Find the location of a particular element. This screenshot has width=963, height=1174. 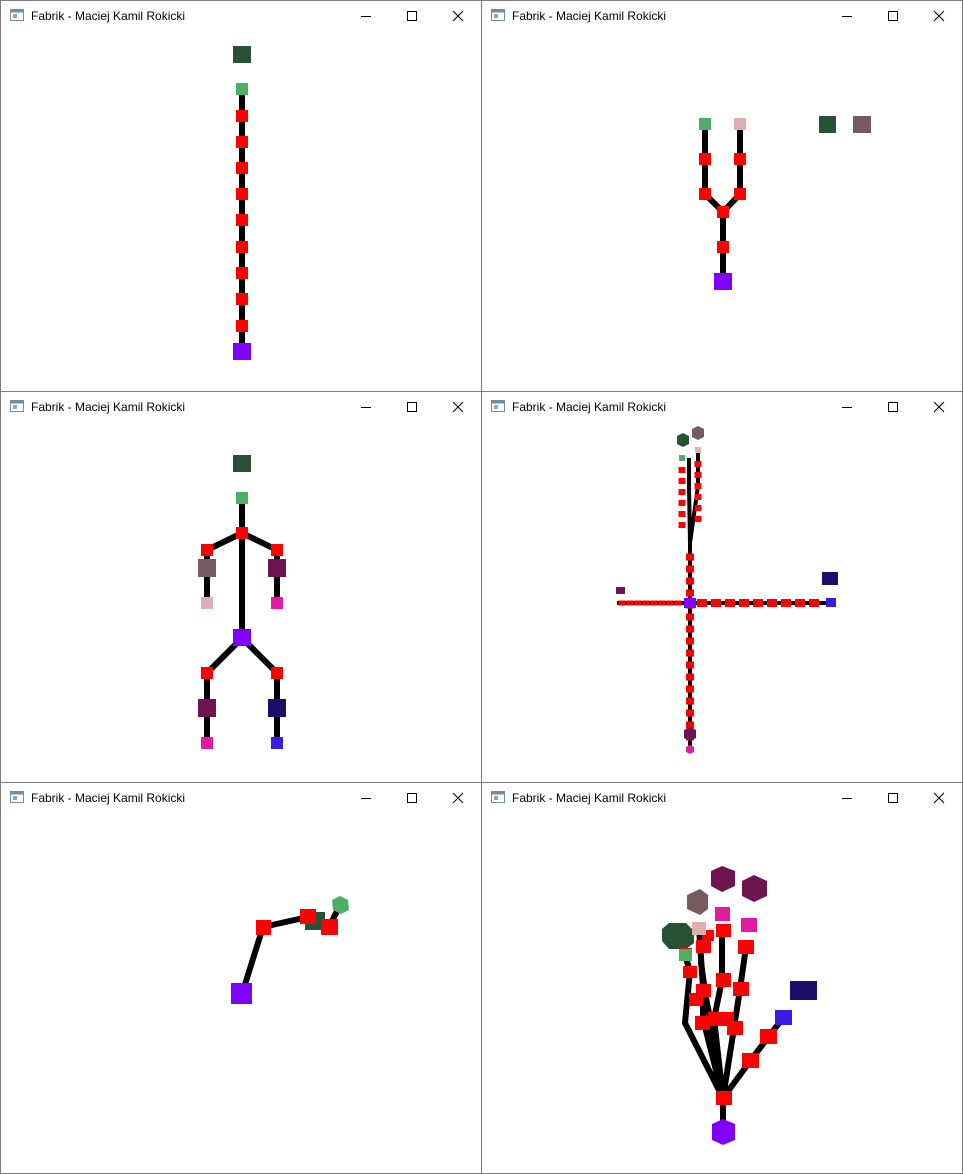

maximize-icon is located at coordinates (412, 798).